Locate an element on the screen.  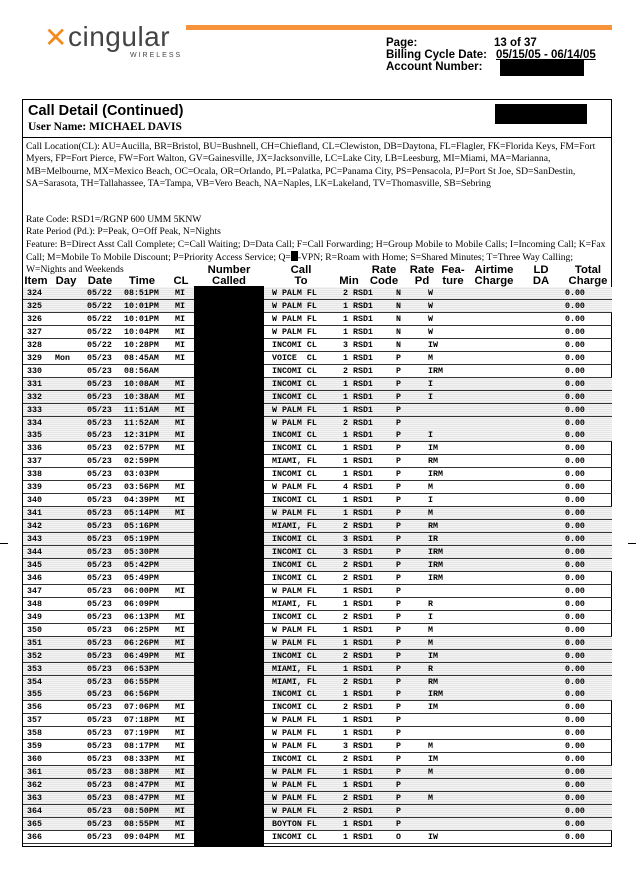
cell-time: 10:01PM is located at coordinates (141, 306).